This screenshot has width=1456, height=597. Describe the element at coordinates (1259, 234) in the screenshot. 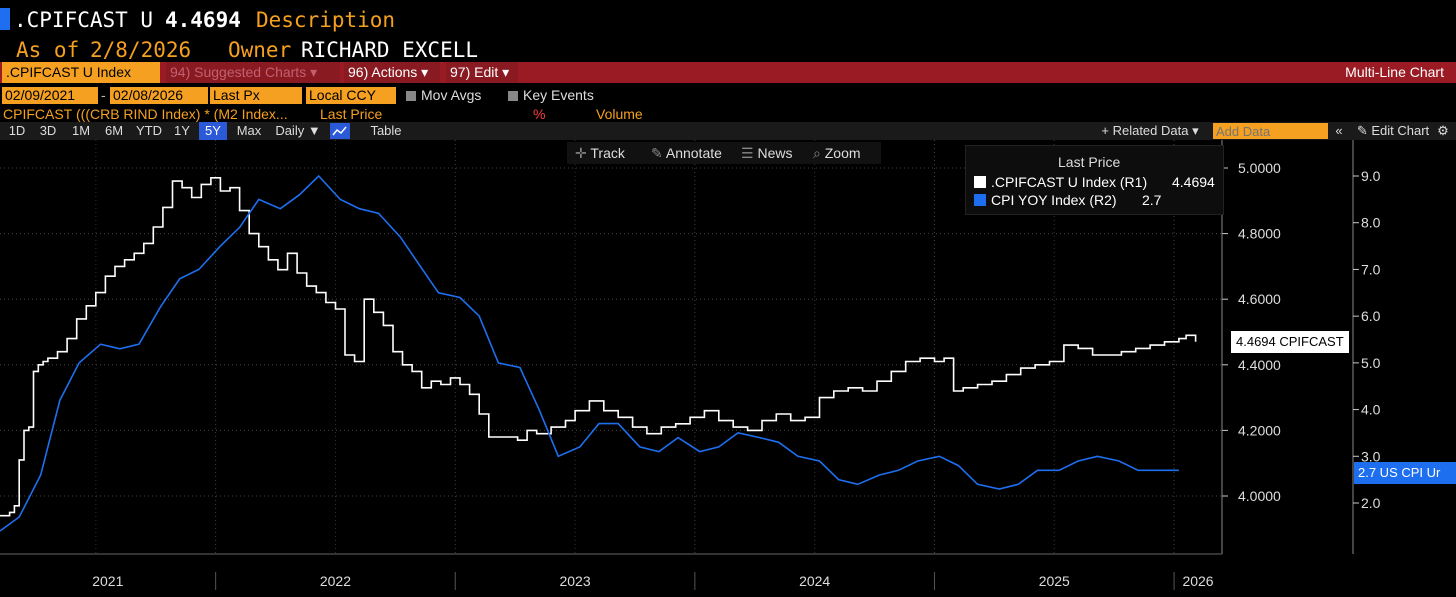

I see `r1-tick-label: 4.8000` at that location.